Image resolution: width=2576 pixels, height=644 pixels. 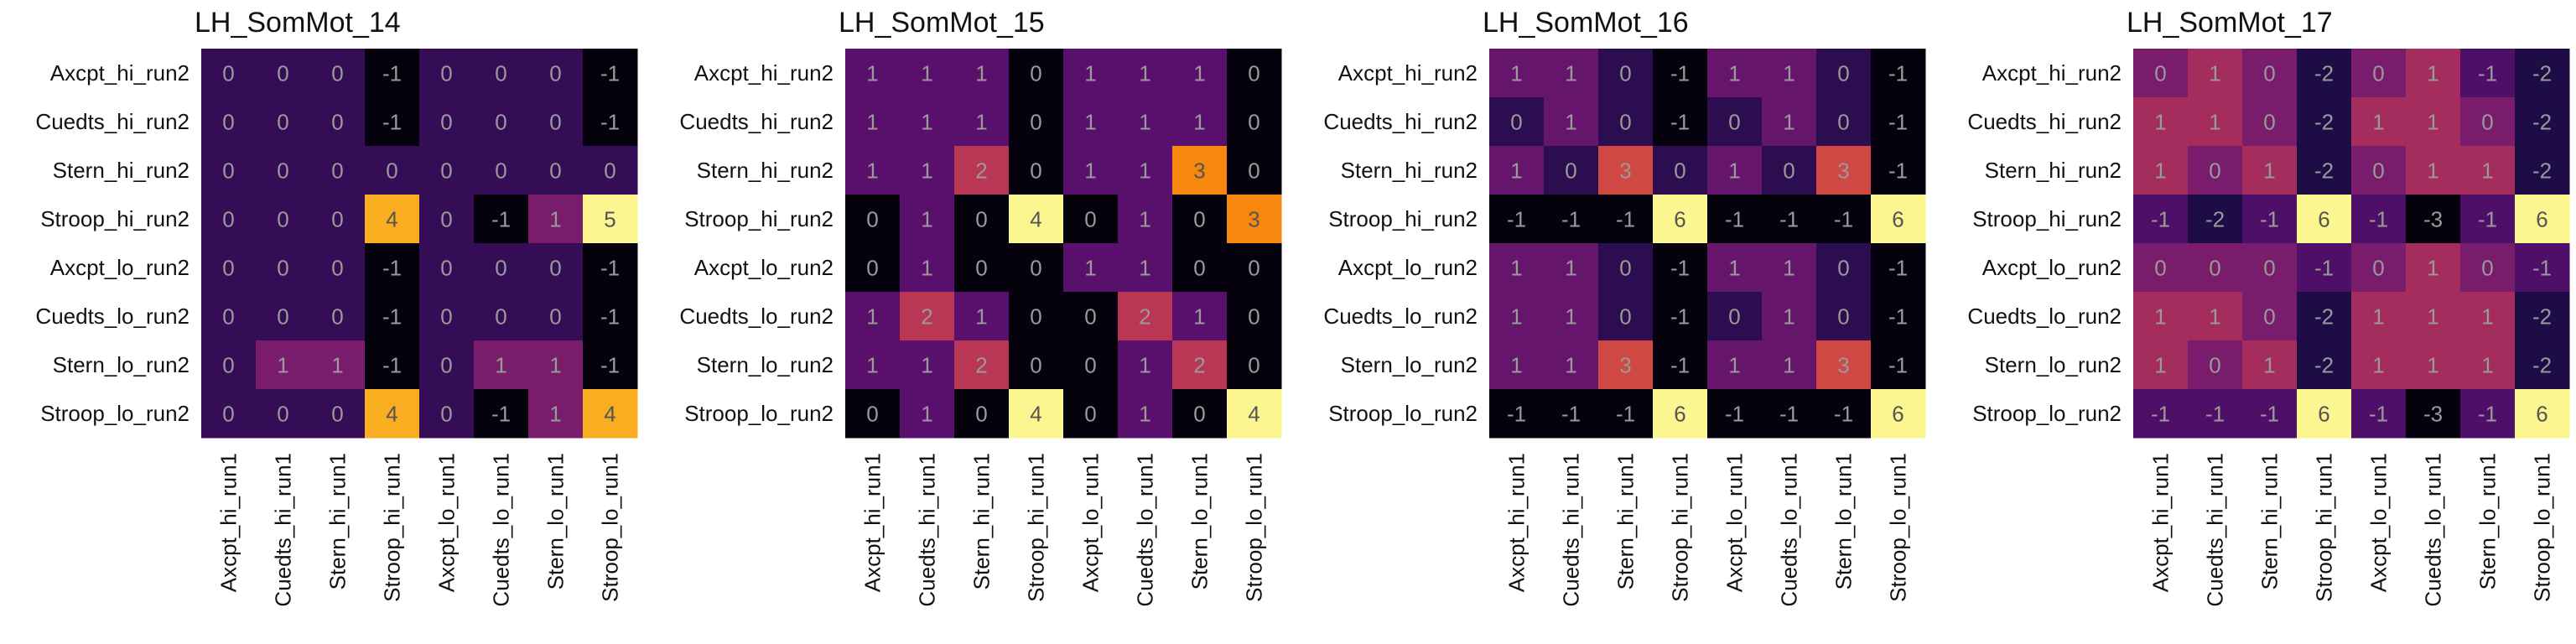 I want to click on cell-value-label: 3, so click(x=1199, y=170).